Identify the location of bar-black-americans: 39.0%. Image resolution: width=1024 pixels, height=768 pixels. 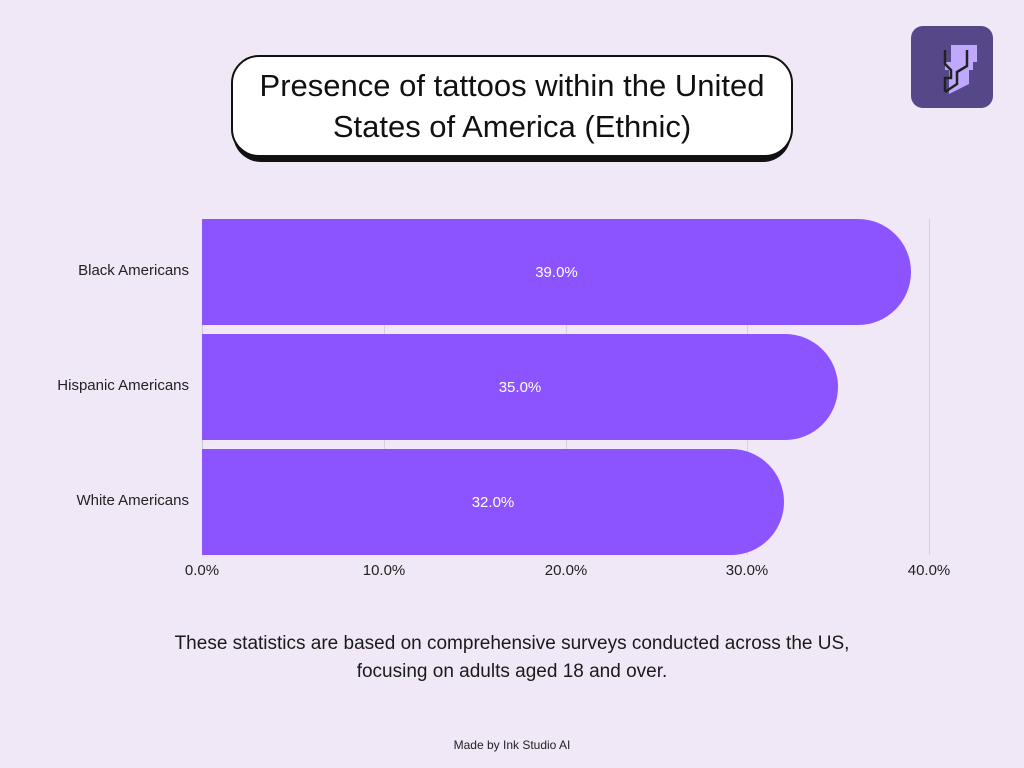
(556, 272).